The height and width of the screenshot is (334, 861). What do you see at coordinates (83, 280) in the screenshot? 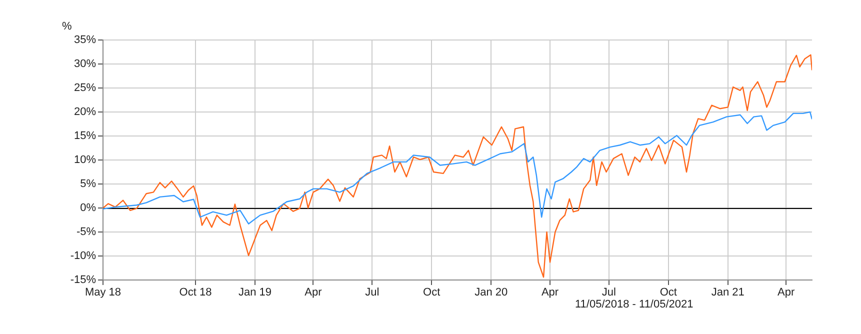
I see `y-tick-label: -15%` at bounding box center [83, 280].